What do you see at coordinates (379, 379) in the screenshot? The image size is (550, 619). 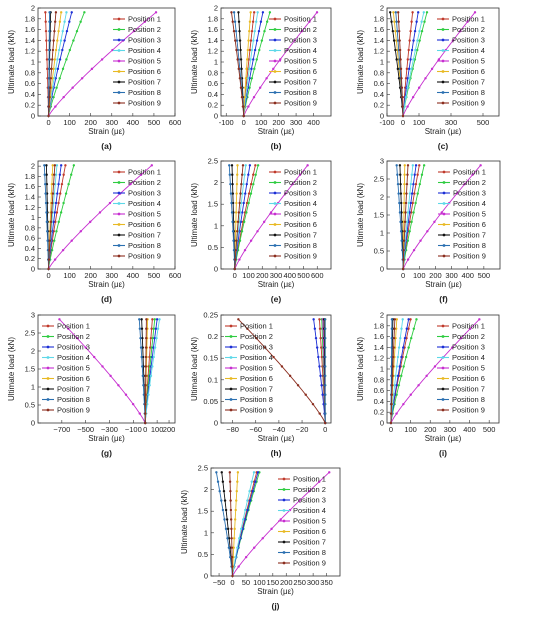 I see `y-tick-label: 0.8` at bounding box center [379, 379].